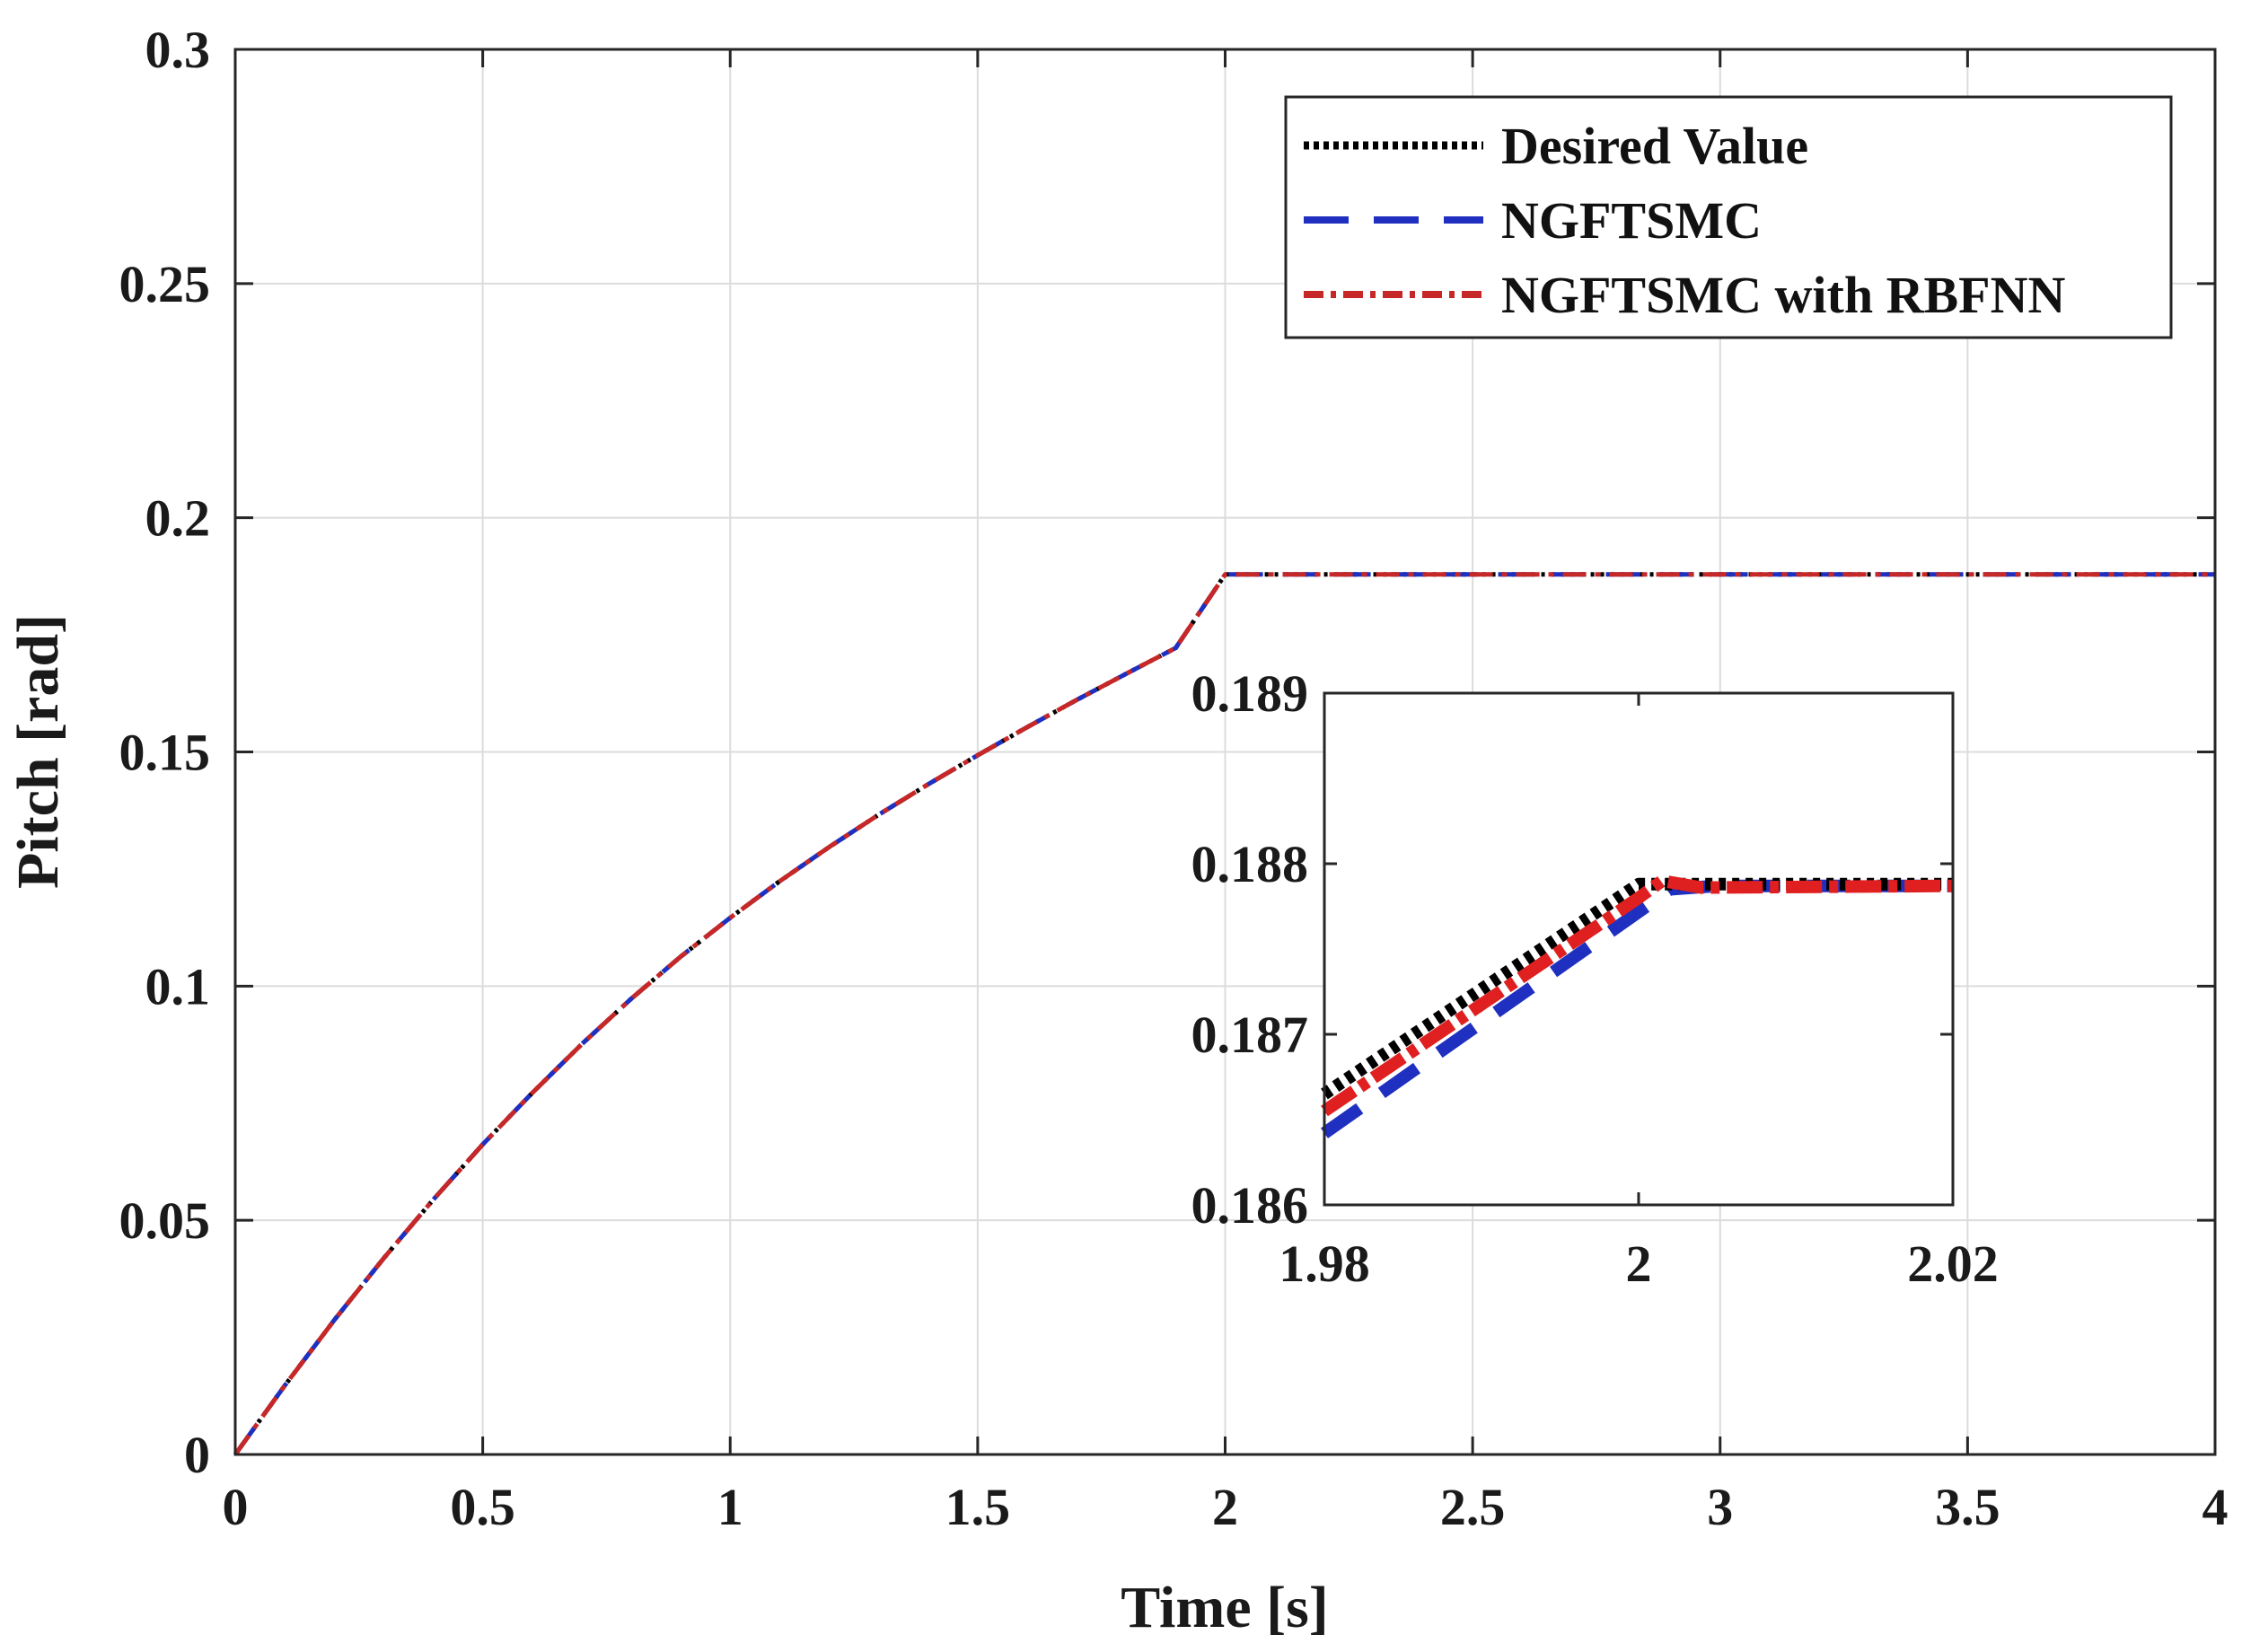 This screenshot has width=2242, height=1652. Describe the element at coordinates (1473, 1507) in the screenshot. I see `x-tick-label: 2.5` at that location.